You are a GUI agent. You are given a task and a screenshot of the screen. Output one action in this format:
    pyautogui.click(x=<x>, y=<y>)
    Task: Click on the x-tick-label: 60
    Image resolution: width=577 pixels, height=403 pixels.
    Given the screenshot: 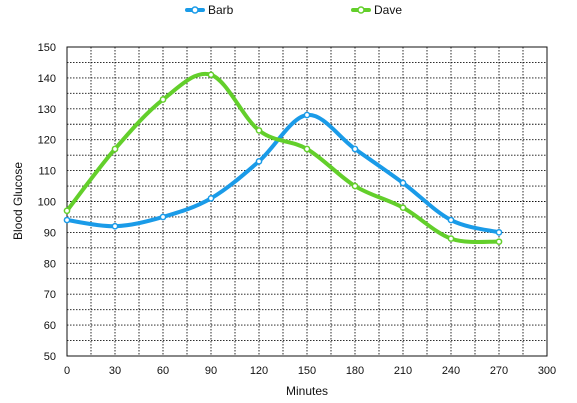 What is the action you would take?
    pyautogui.click(x=163, y=371)
    